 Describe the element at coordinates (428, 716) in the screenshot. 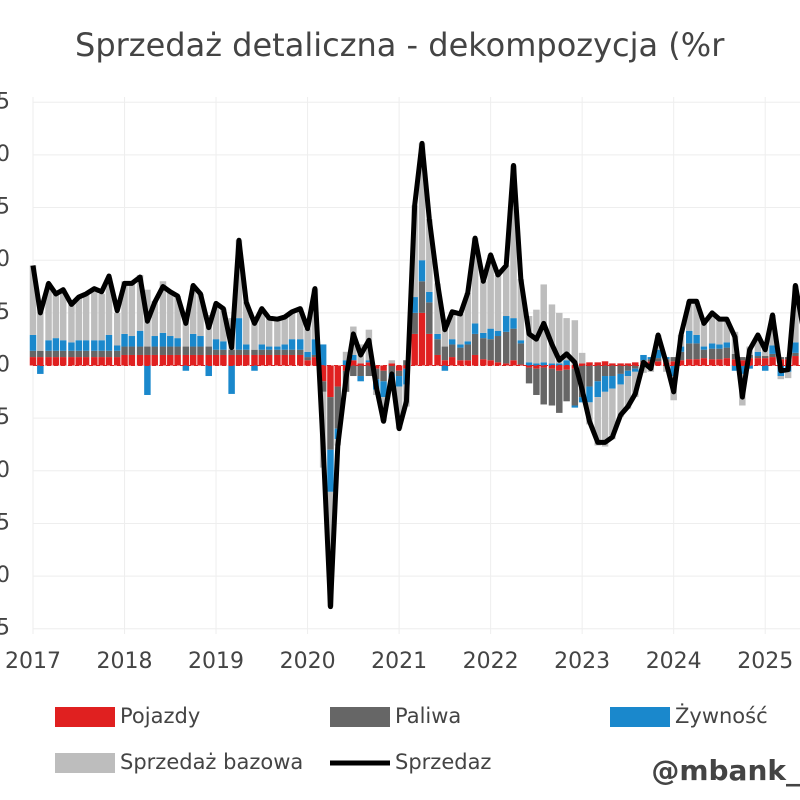

I see `legend-label: Paliwa` at that location.